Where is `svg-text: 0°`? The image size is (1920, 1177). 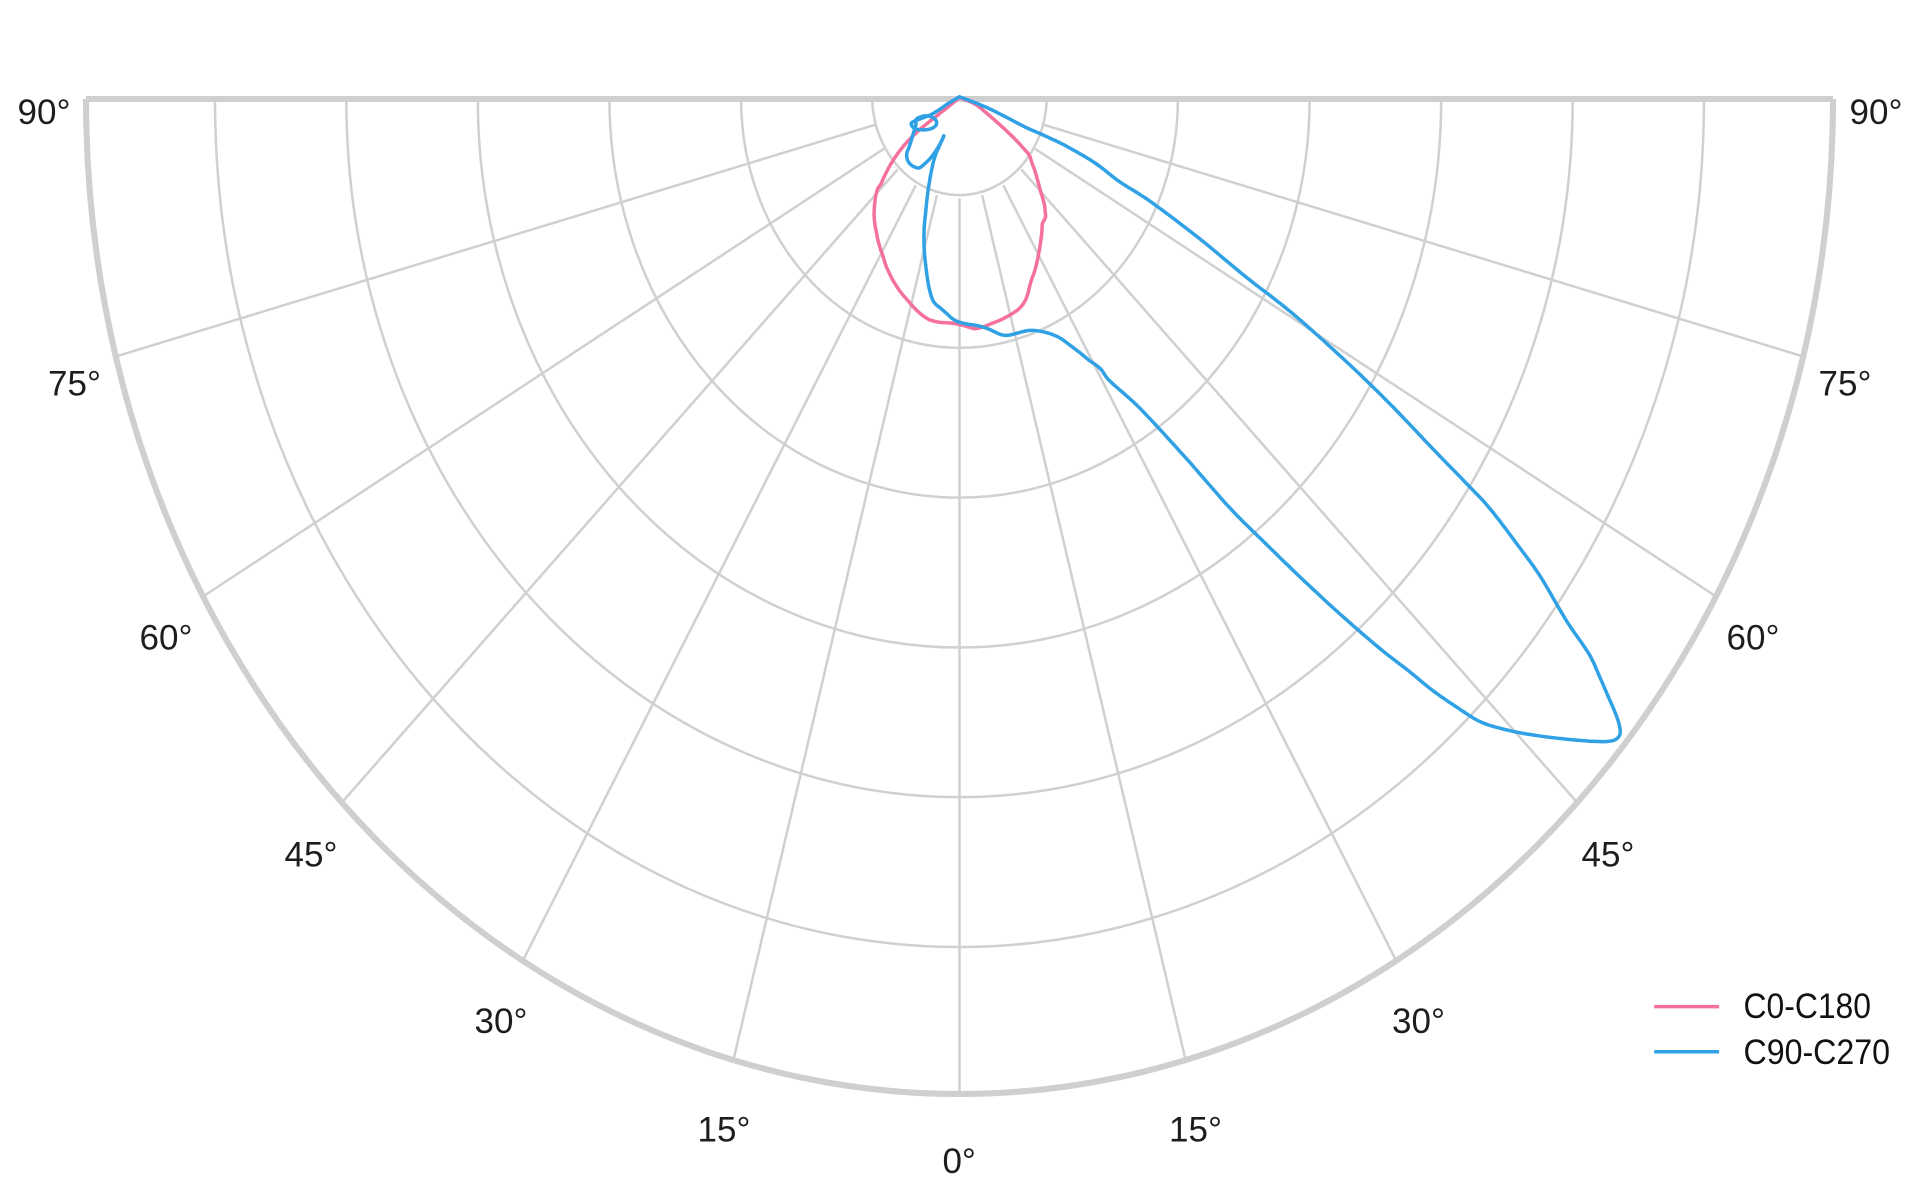 svg-text: 0° is located at coordinates (958, 1159).